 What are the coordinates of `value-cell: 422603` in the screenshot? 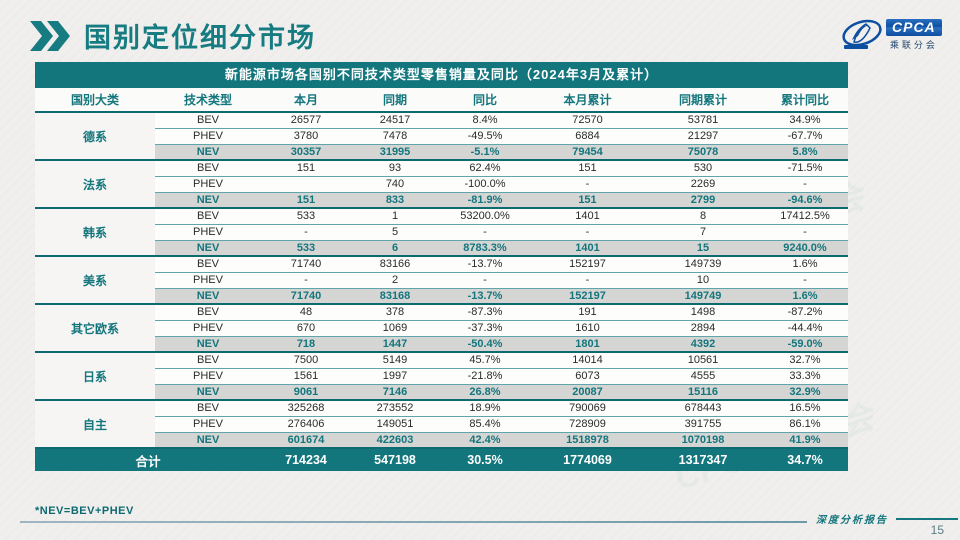 It's located at (395, 440).